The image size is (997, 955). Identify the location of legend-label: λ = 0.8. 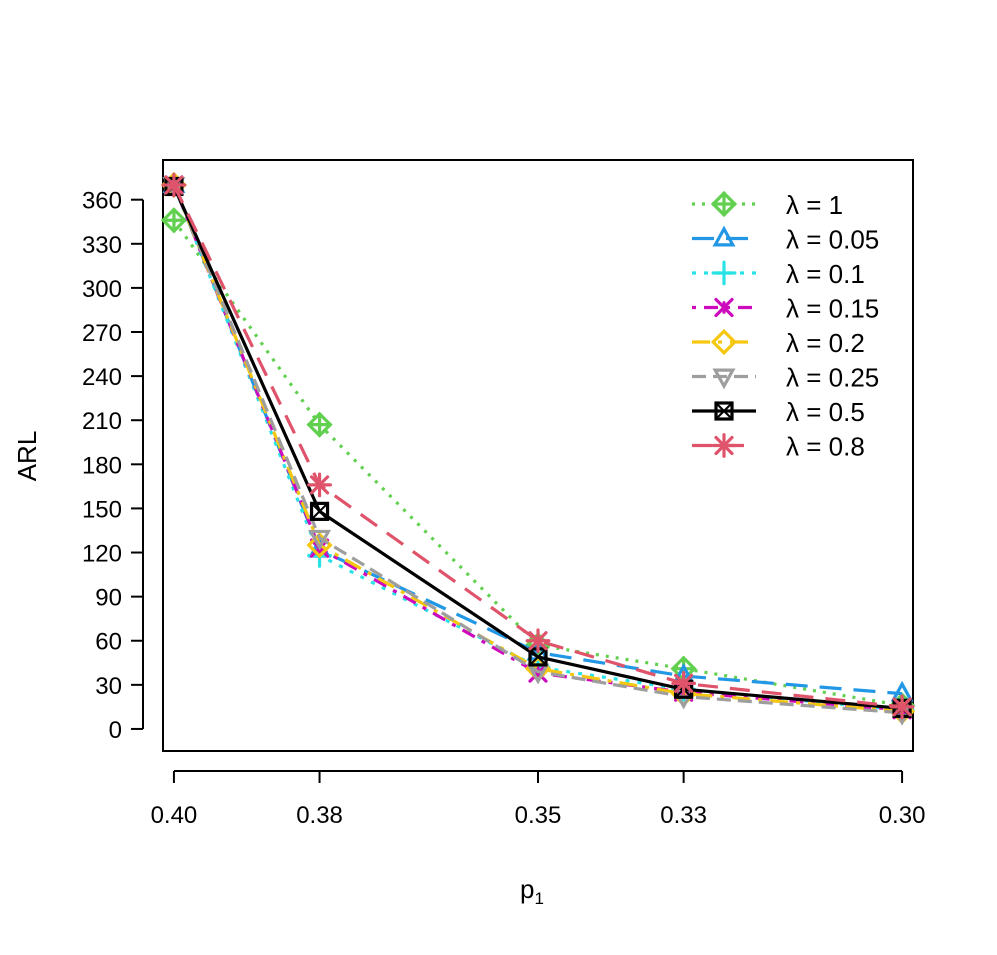
(825, 447).